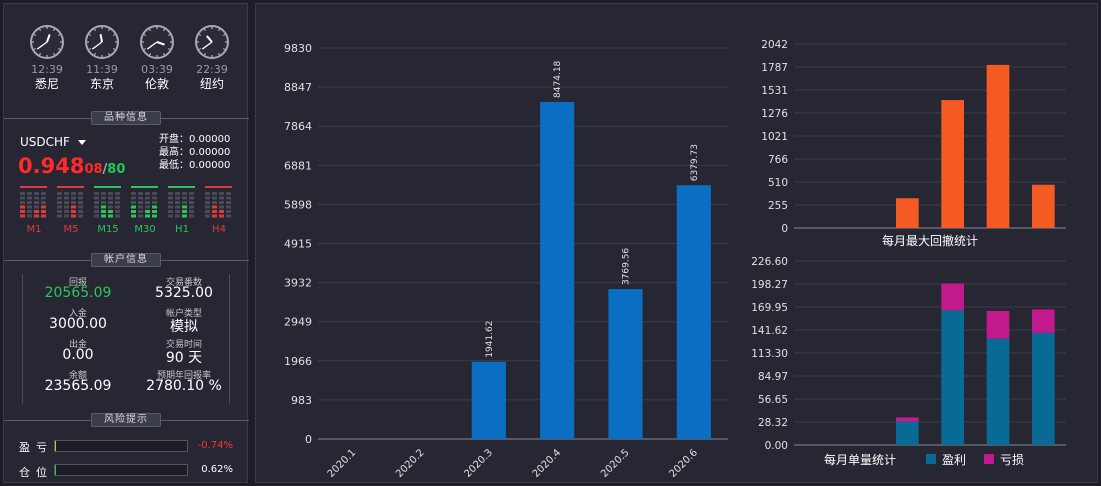 Image resolution: width=1101 pixels, height=486 pixels. I want to click on y-tick-label: 113.30, so click(769, 354).